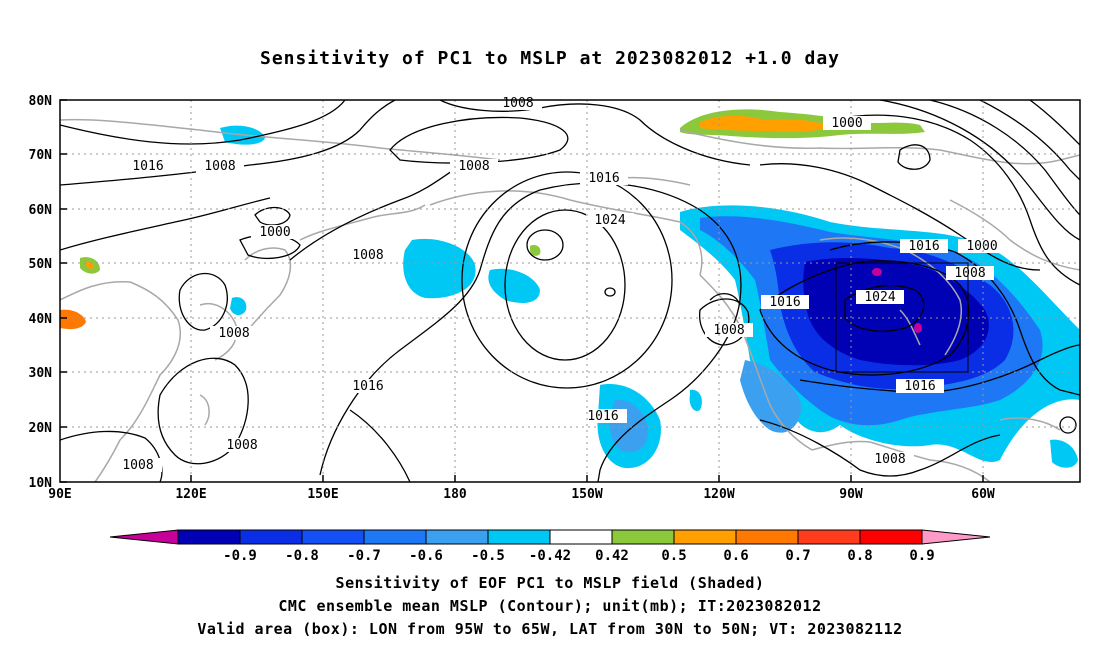 The width and height of the screenshot is (1100, 650). I want to click on colorbar-tick-label: -0.42, so click(550, 556).